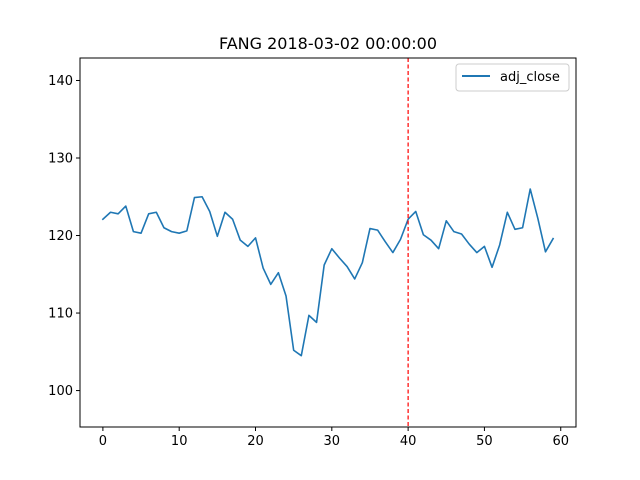 The image size is (640, 480). Describe the element at coordinates (484, 441) in the screenshot. I see `x-tick-label: 50` at that location.